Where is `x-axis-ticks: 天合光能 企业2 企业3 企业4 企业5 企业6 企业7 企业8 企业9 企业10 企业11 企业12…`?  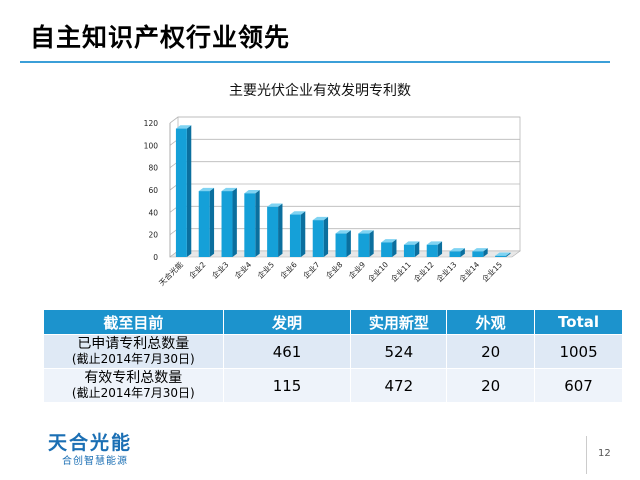
x-axis-ticks: 天合光能 企业2 企业3 企业4 企业5 企业6 企业7 企业8 企业9 企业10 企业11 企业12… is located at coordinates (331, 273).